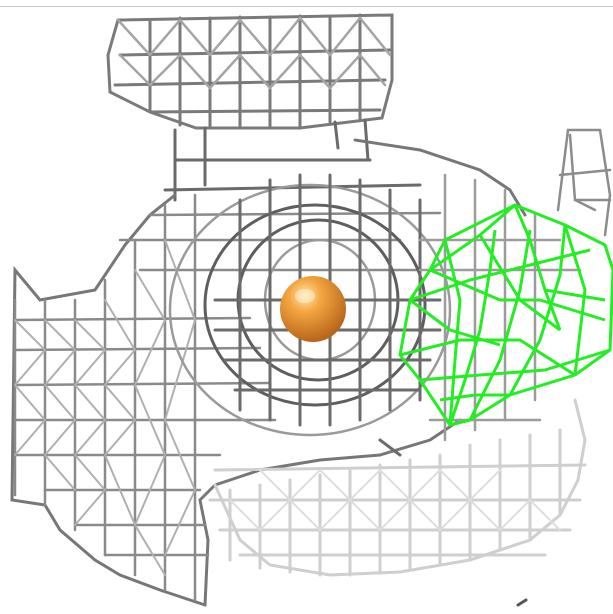 The image size is (613, 614). What do you see at coordinates (306, 6) in the screenshot?
I see `viewport-top-border` at bounding box center [306, 6].